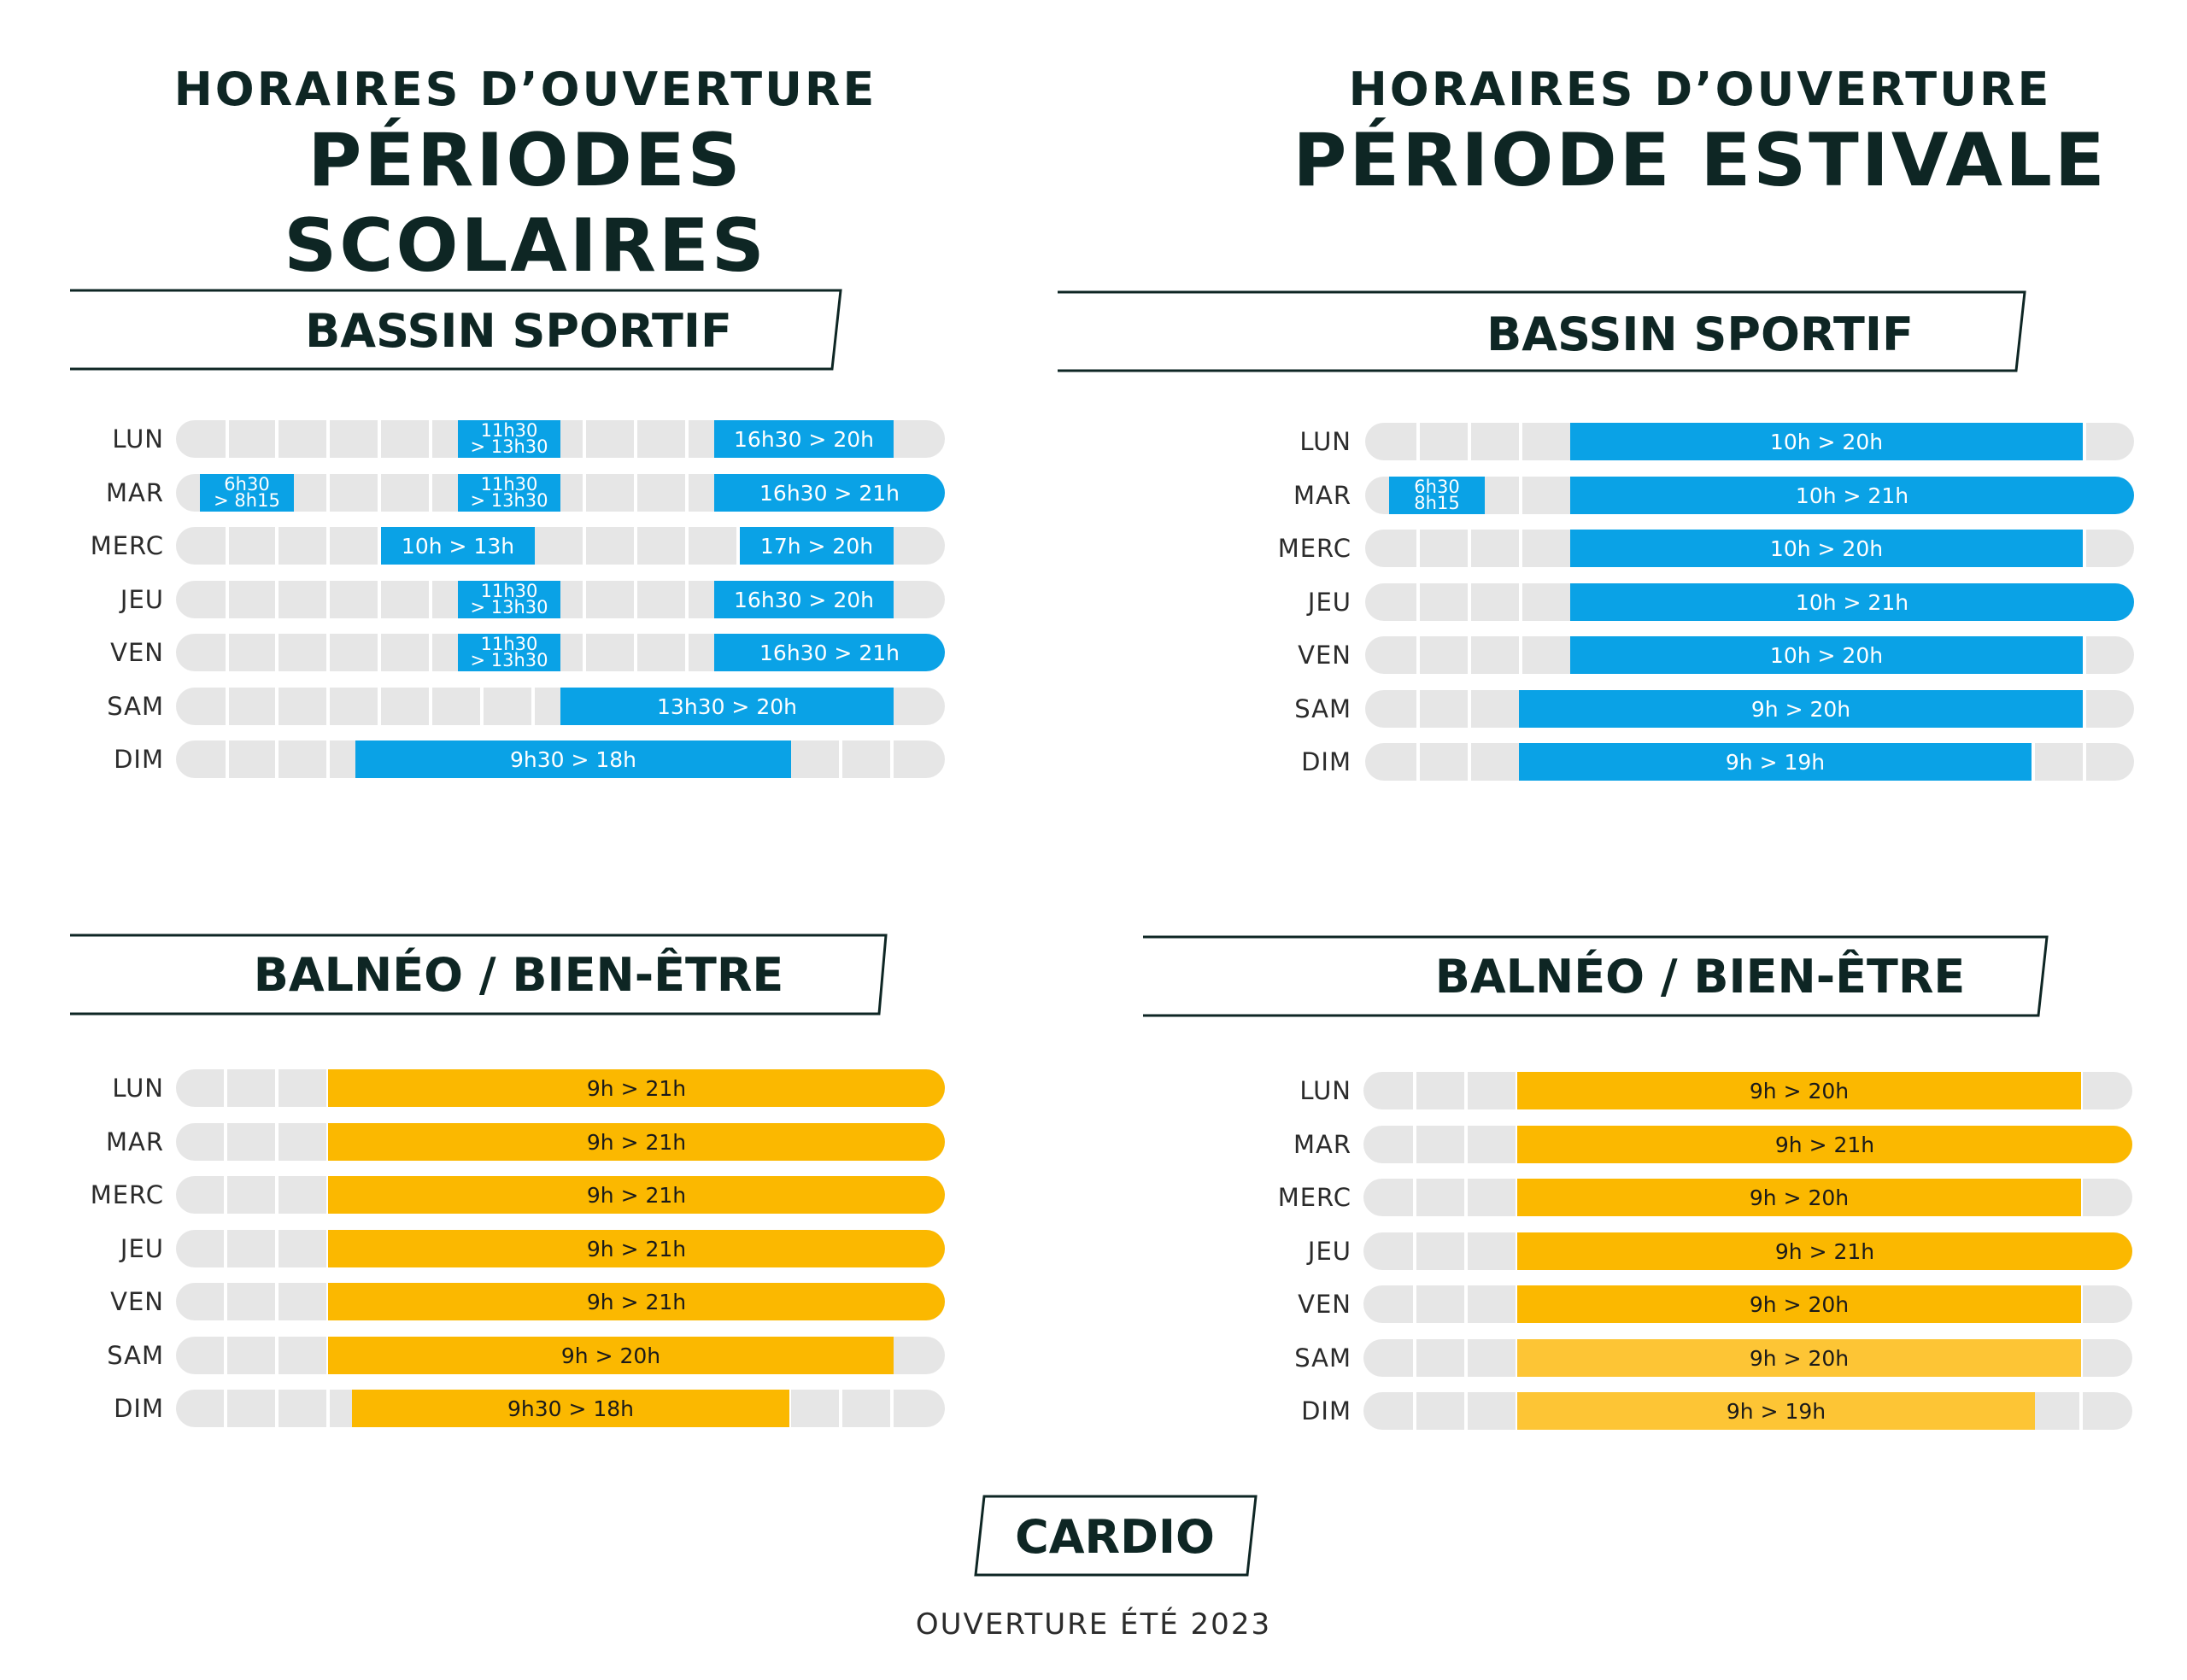 The image size is (2187, 1680). What do you see at coordinates (570, 1409) in the screenshot?
I see `school-balneo-time-slot: 9h30 > 18h` at bounding box center [570, 1409].